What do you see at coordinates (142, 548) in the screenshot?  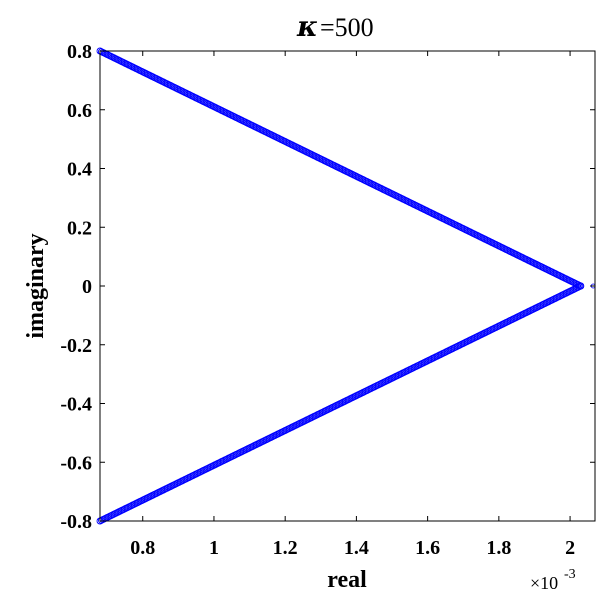 I see `x-tick-label: 0.8` at bounding box center [142, 548].